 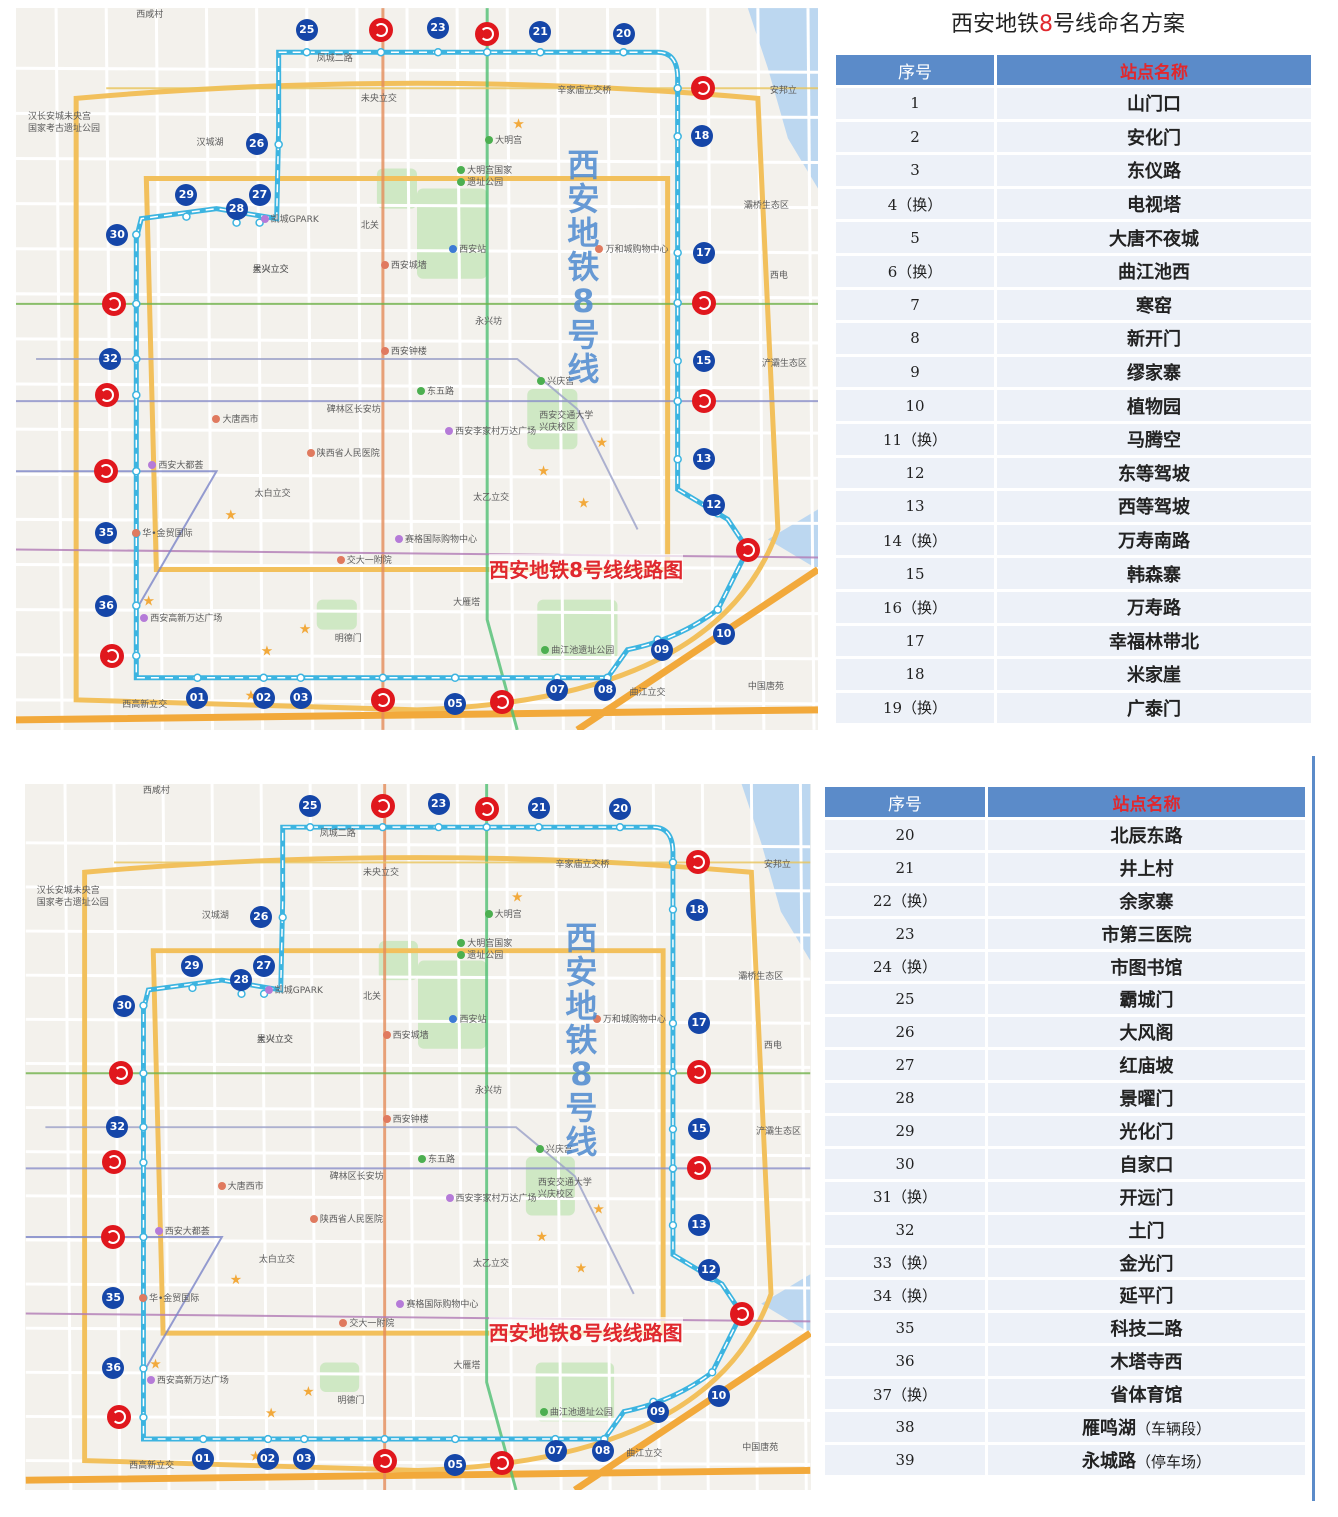 I want to click on map-label: 万和城购物中心, so click(x=629, y=1020).